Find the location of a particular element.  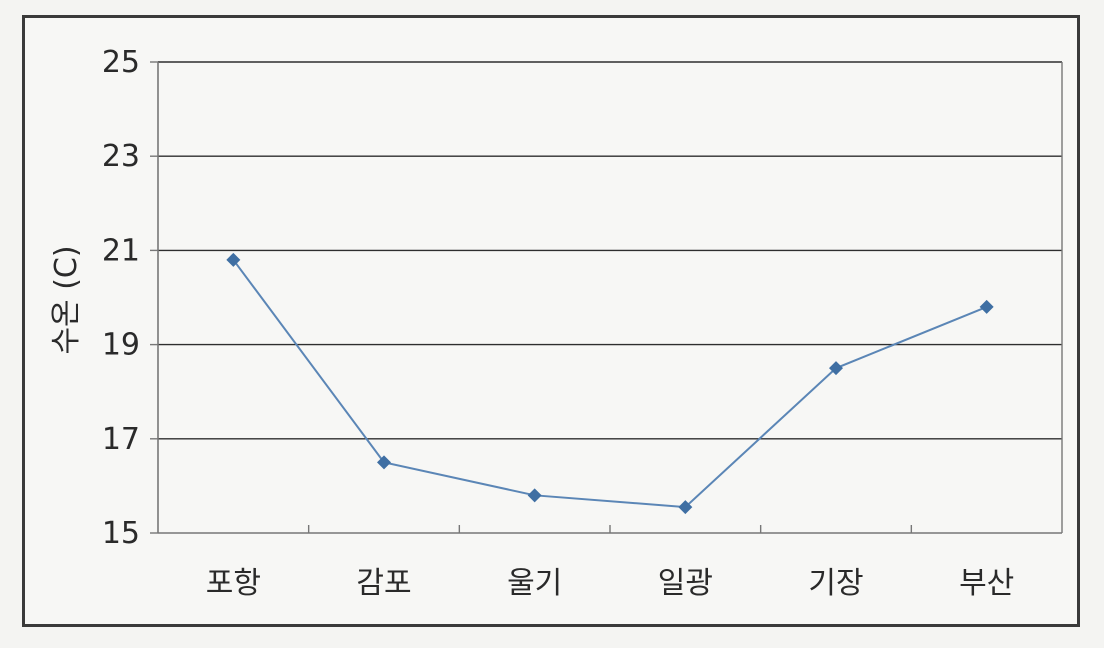

x-tick-label: 기장 is located at coordinates (835, 583).